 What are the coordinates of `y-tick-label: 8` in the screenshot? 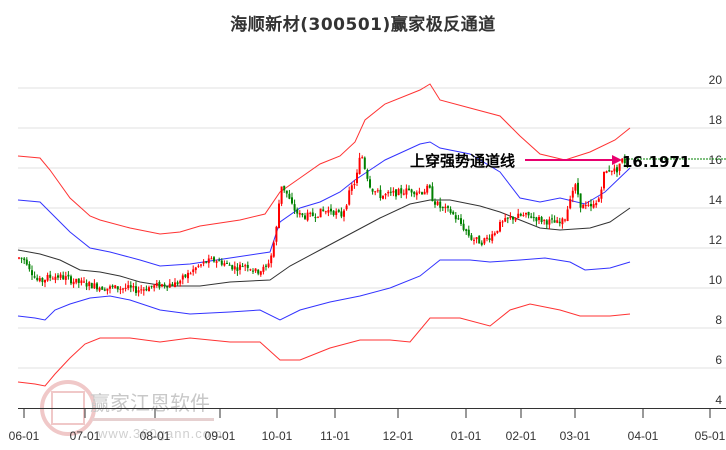 It's located at (718, 320).